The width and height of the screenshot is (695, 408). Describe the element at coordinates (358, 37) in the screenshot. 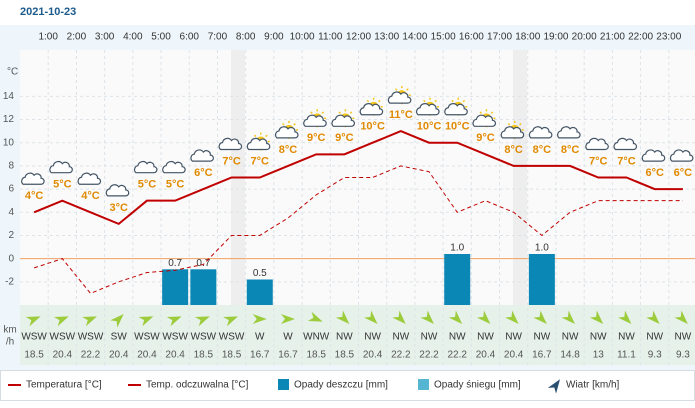

I see `x-tick-label: 12:00` at that location.